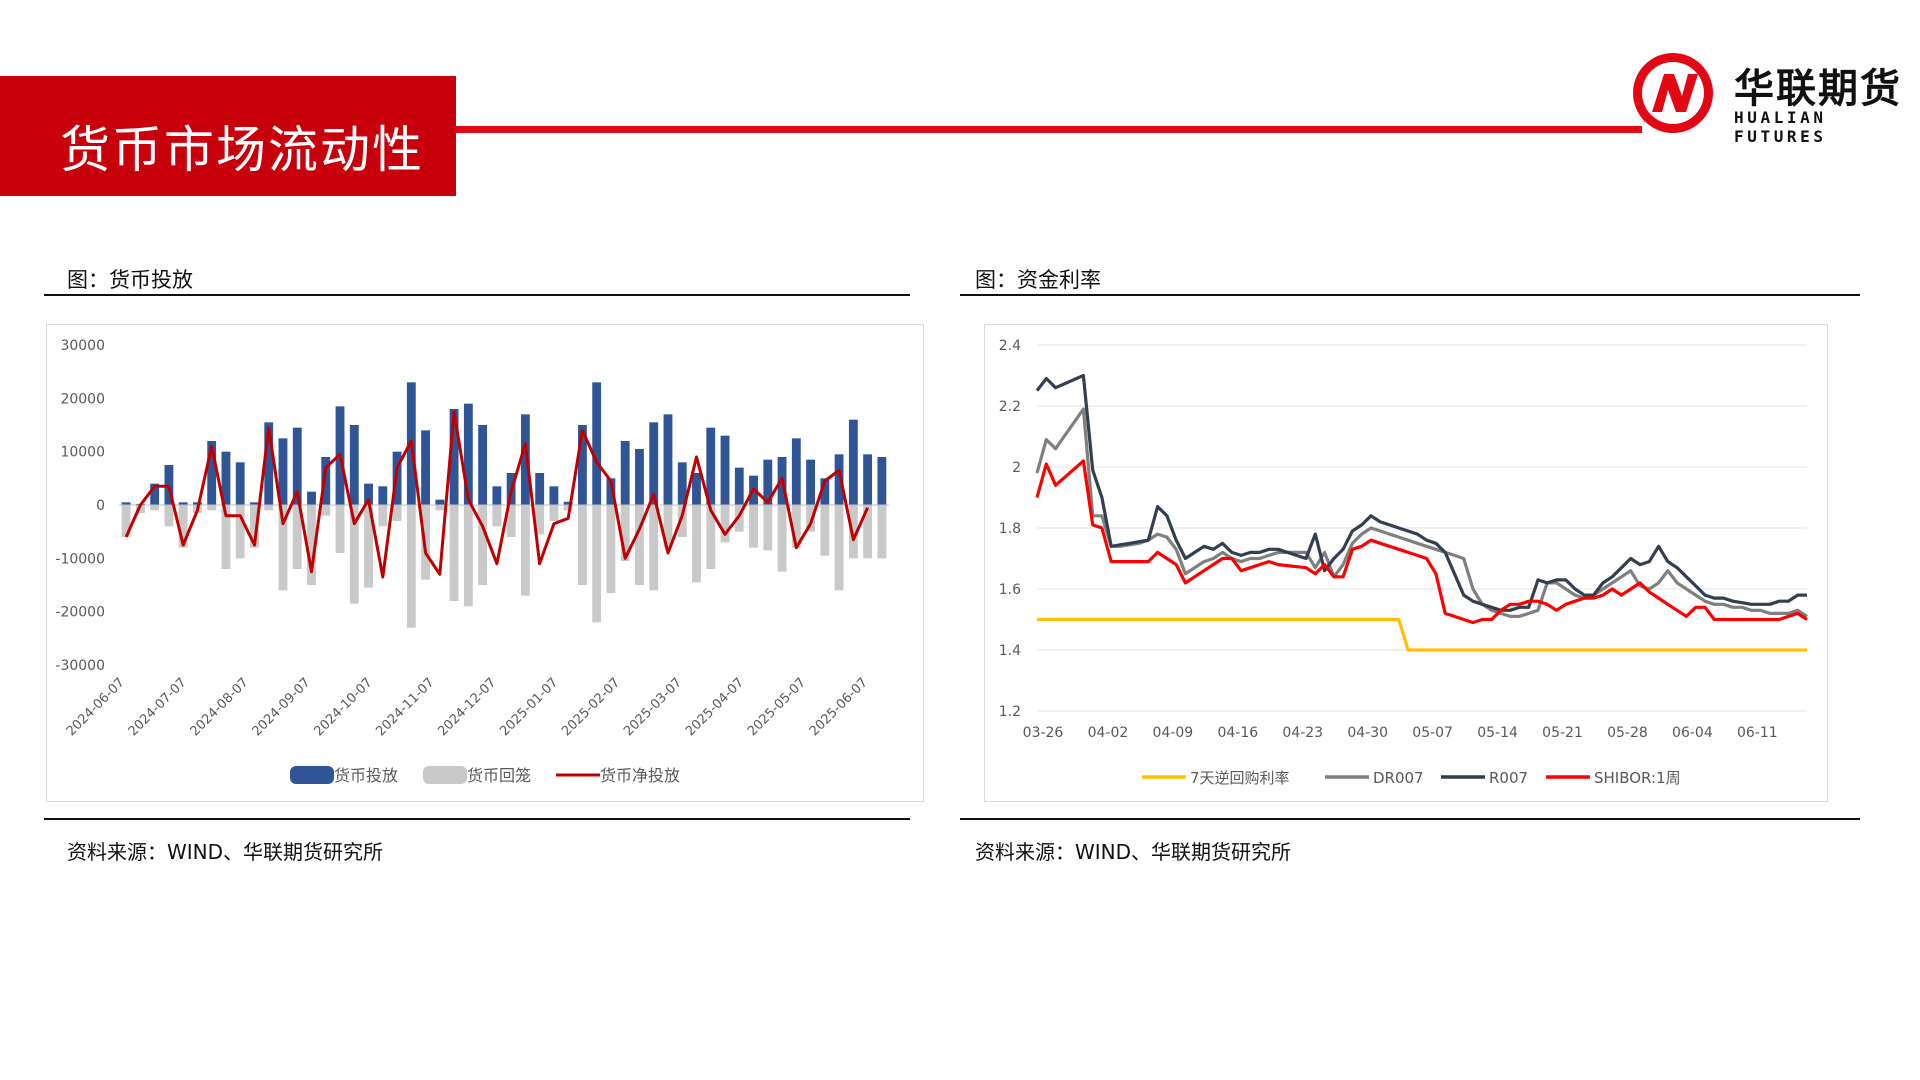 This screenshot has width=1920, height=1080. What do you see at coordinates (1010, 651) in the screenshot?
I see `y-tick-label: 1.4` at bounding box center [1010, 651].